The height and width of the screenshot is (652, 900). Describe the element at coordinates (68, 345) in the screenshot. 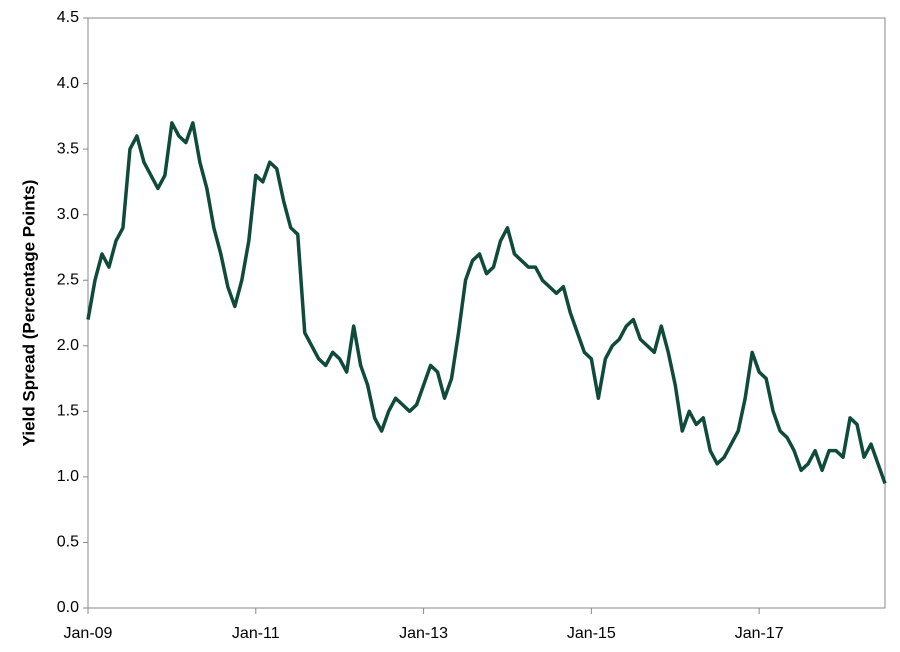

I see `y-tick-label: 2.0` at that location.